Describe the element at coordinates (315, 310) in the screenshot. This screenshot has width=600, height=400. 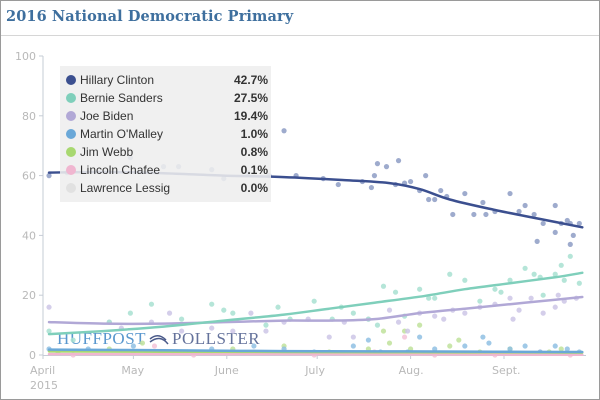
I see `trend-line-joe-biden` at that location.